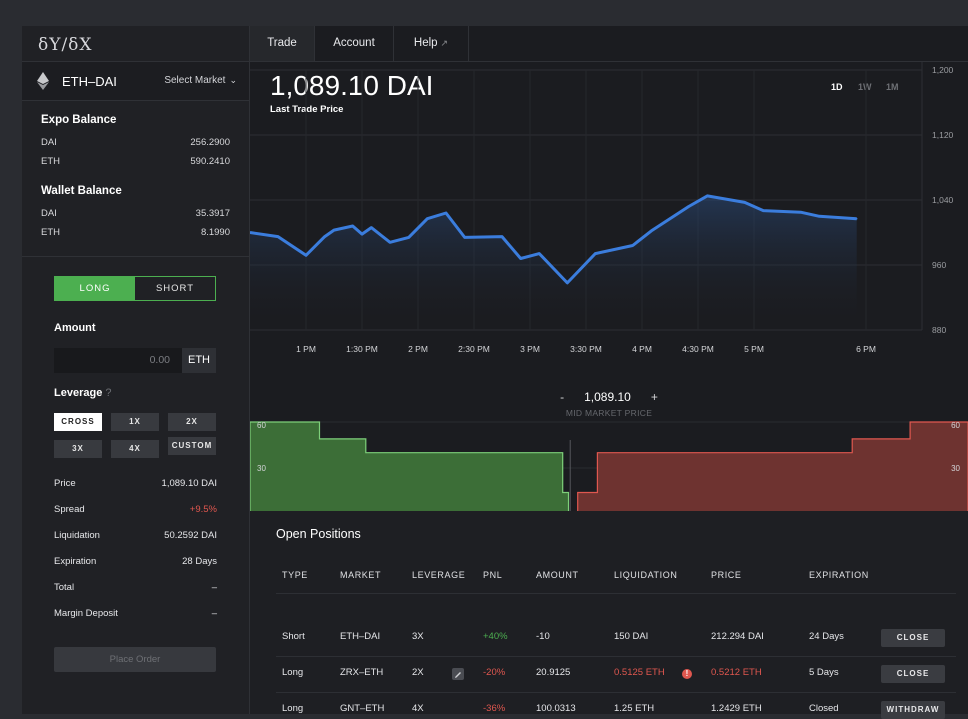  What do you see at coordinates (295, 575) in the screenshot?
I see `column-header-type: TYPE` at bounding box center [295, 575].